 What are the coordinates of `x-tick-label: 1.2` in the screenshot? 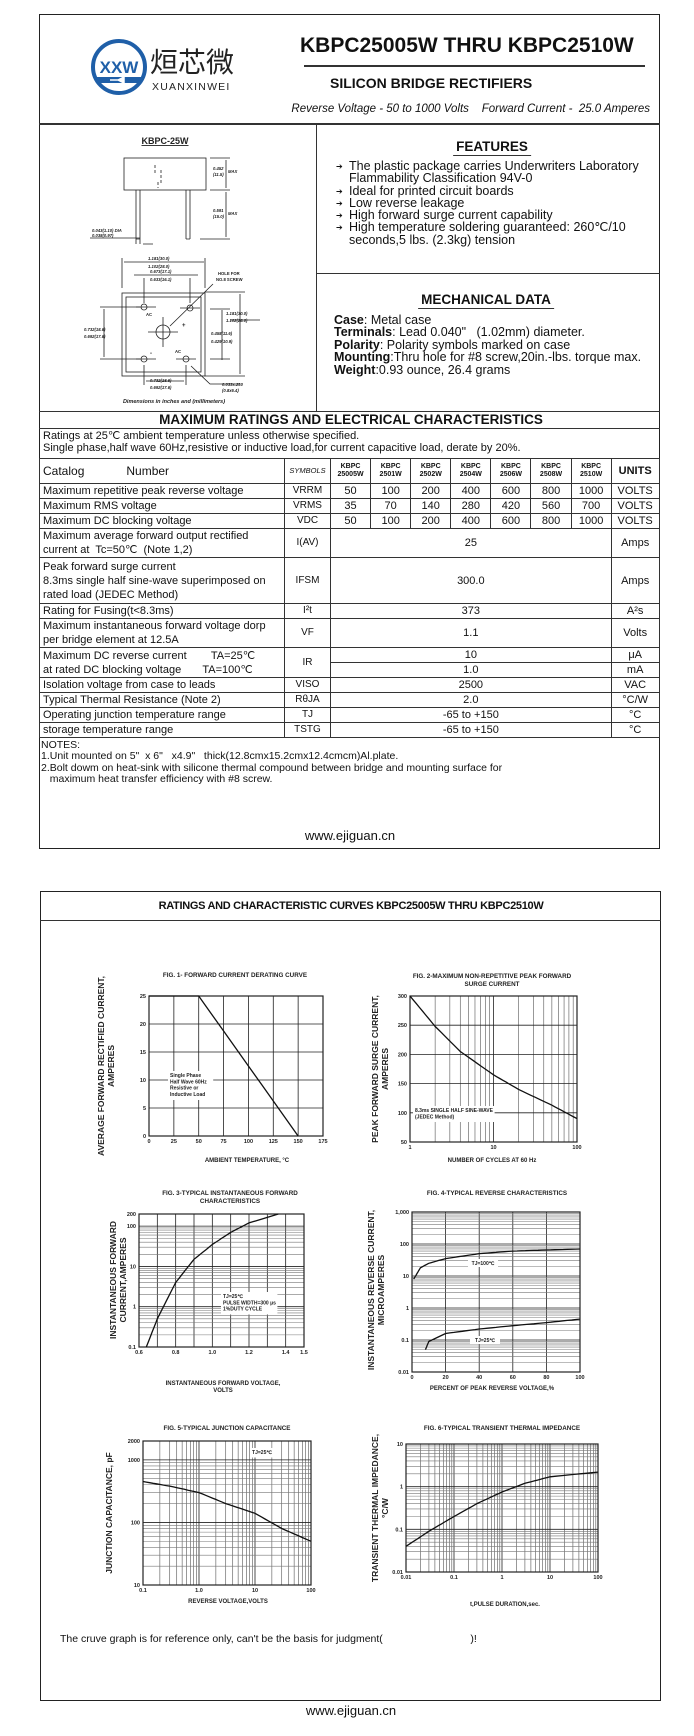 It's located at (249, 1353).